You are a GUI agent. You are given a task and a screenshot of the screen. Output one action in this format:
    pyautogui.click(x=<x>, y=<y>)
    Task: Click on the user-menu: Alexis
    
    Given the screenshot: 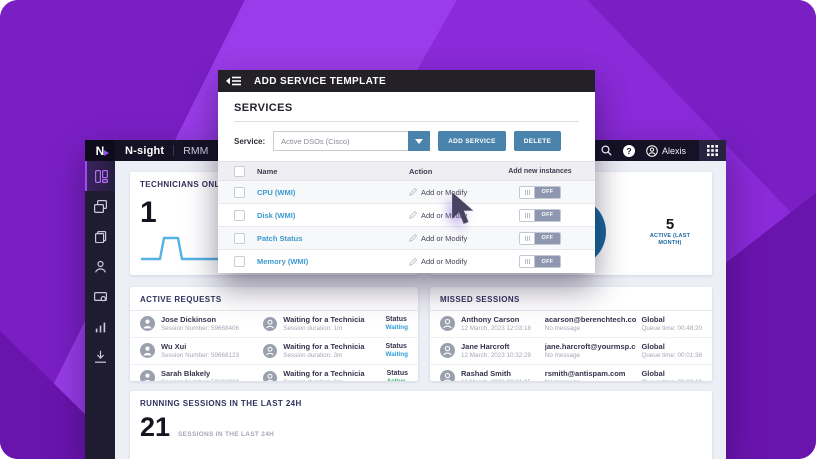 What is the action you would take?
    pyautogui.click(x=666, y=150)
    